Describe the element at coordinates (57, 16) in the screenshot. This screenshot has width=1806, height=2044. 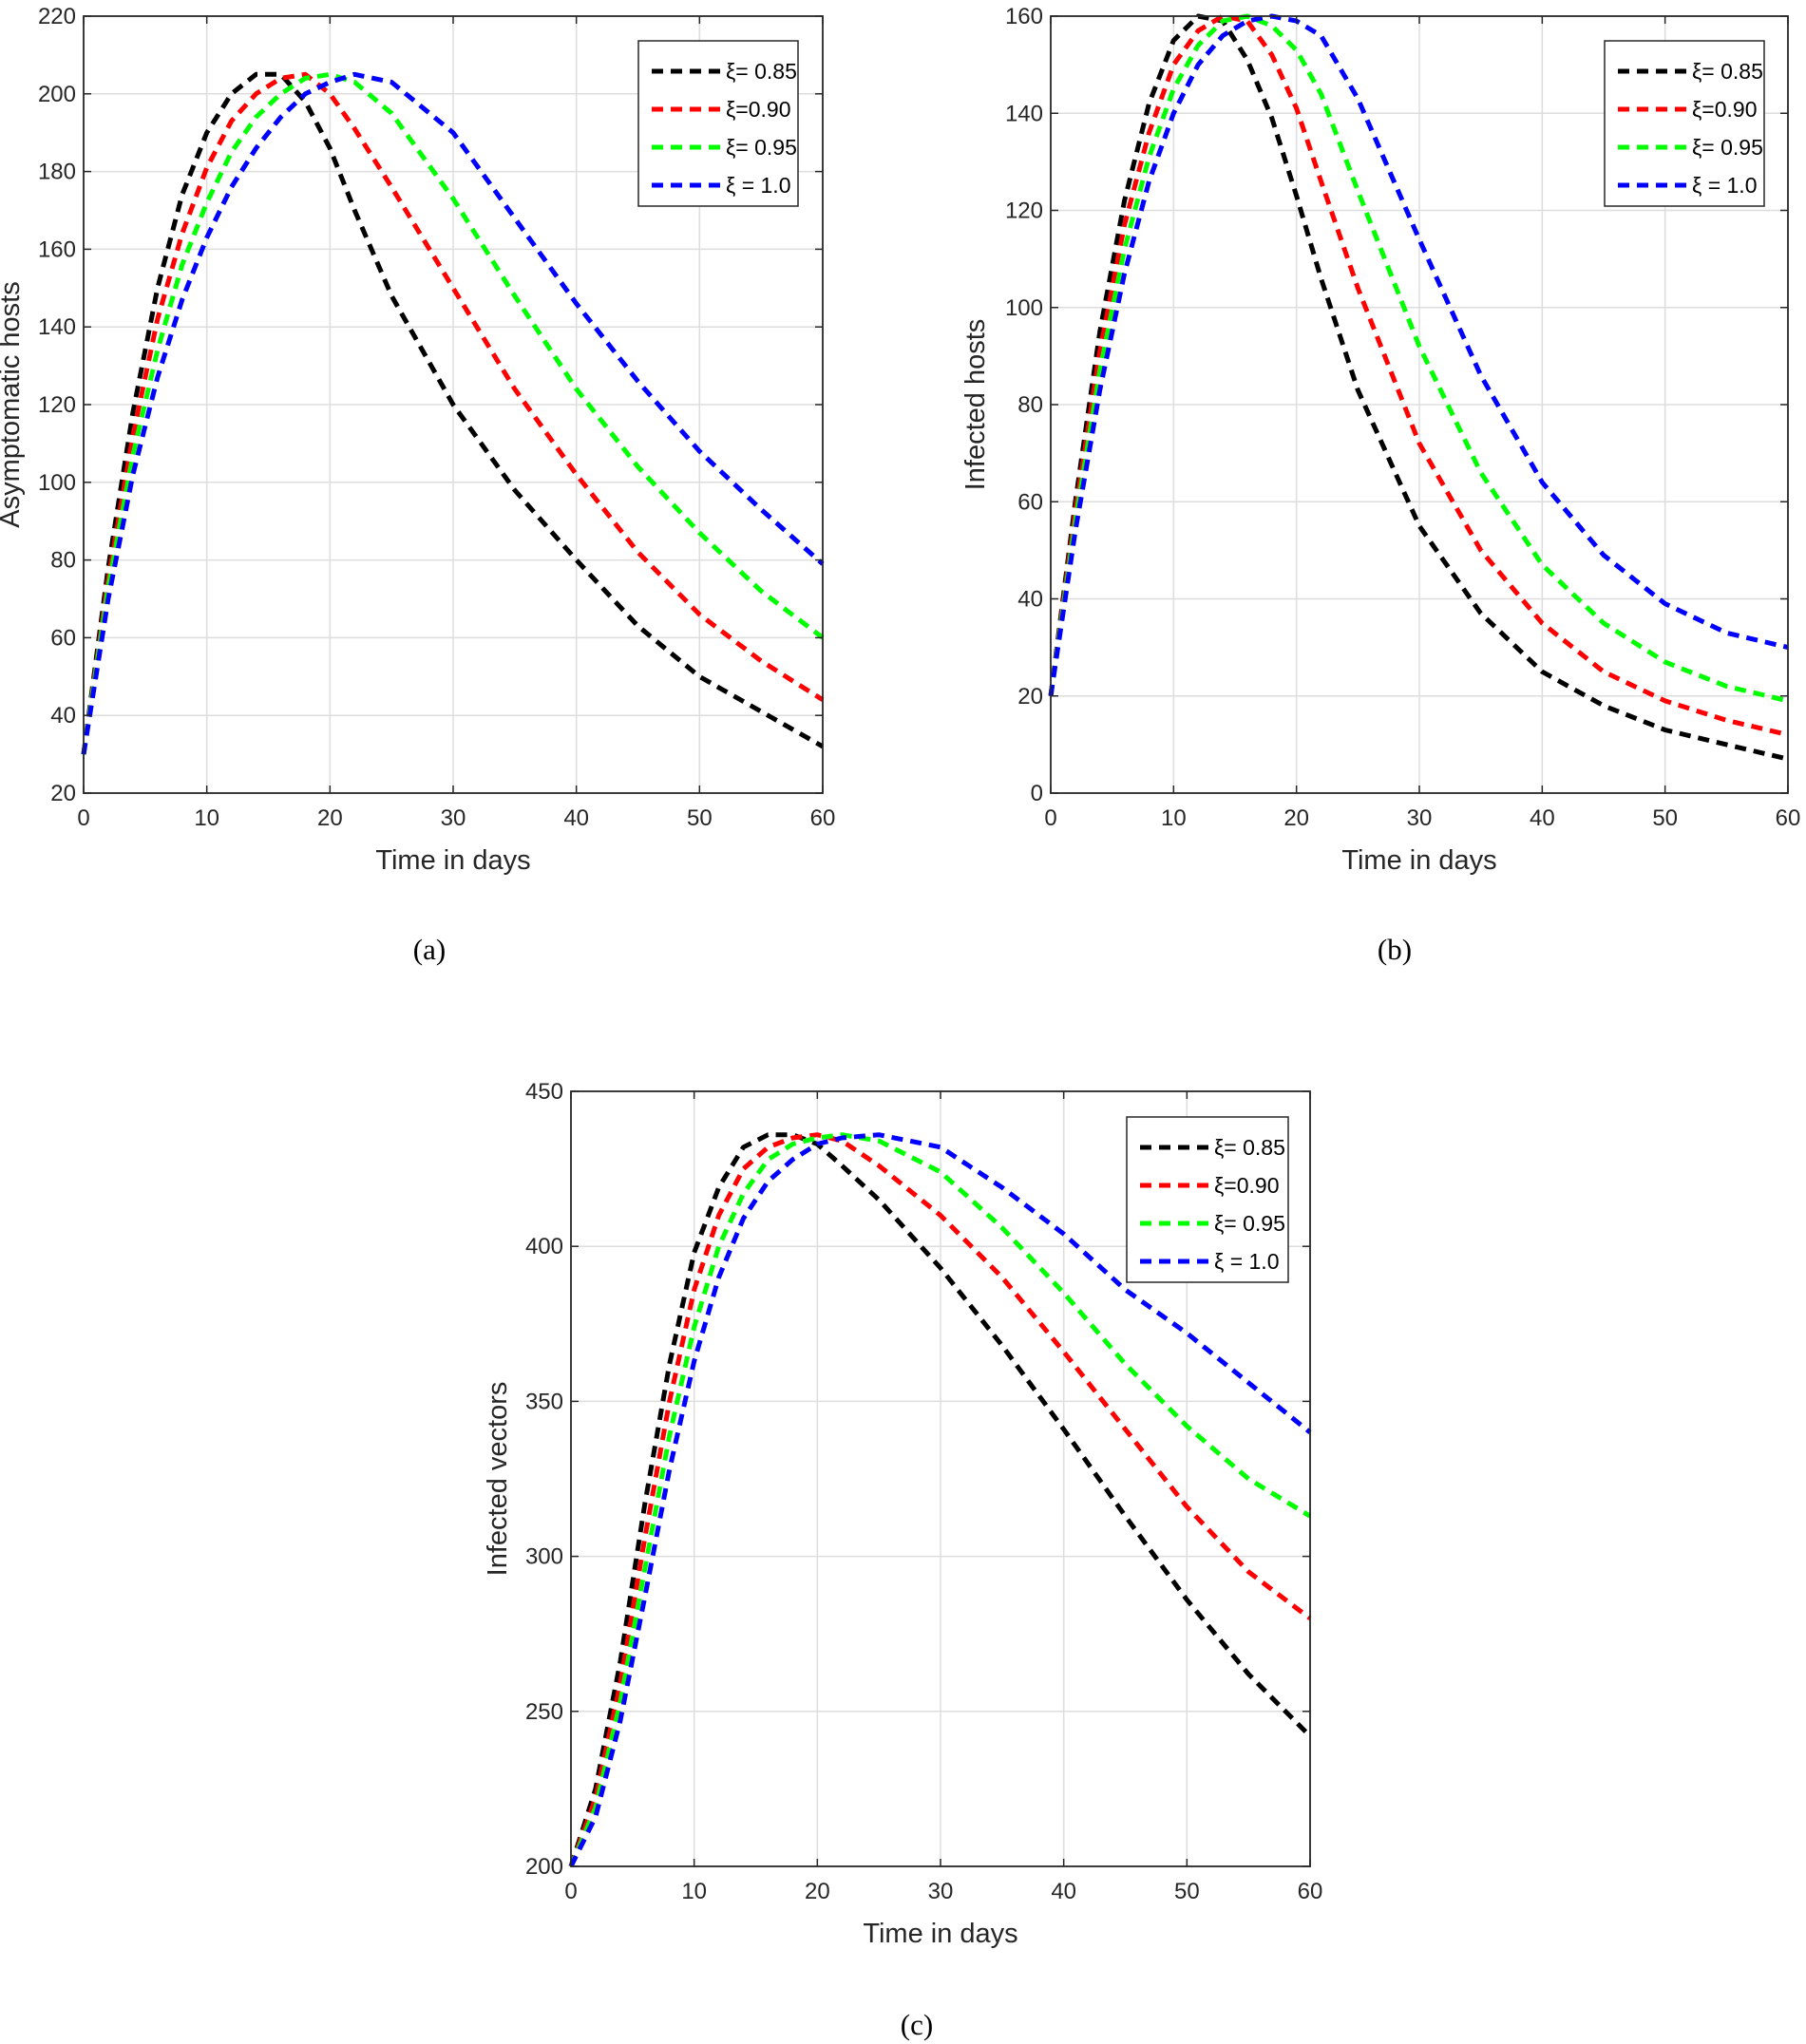
I see `y-tick-label: 220` at that location.